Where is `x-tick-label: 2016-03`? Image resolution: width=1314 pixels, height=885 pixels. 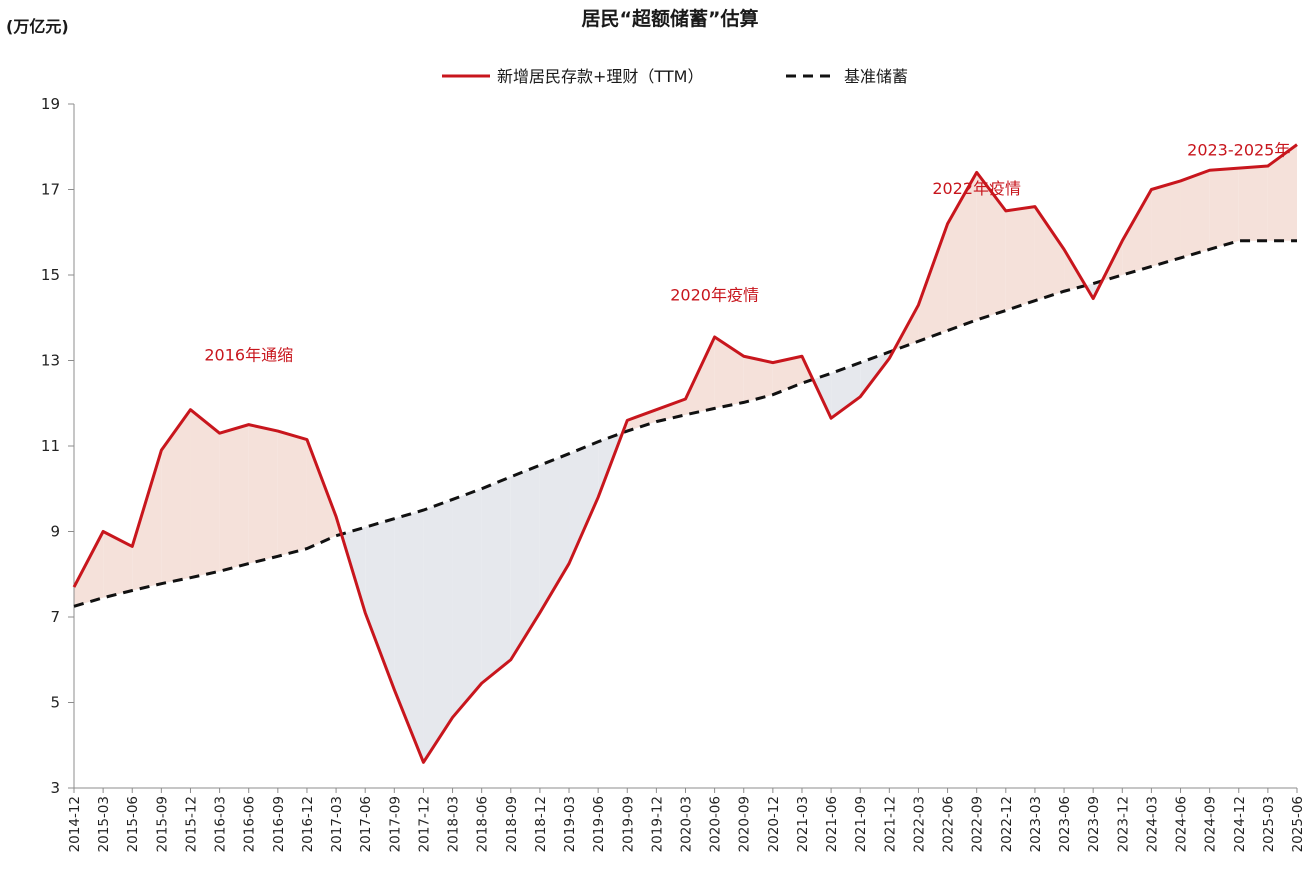 x-tick-label: 2016-03 is located at coordinates (221, 824).